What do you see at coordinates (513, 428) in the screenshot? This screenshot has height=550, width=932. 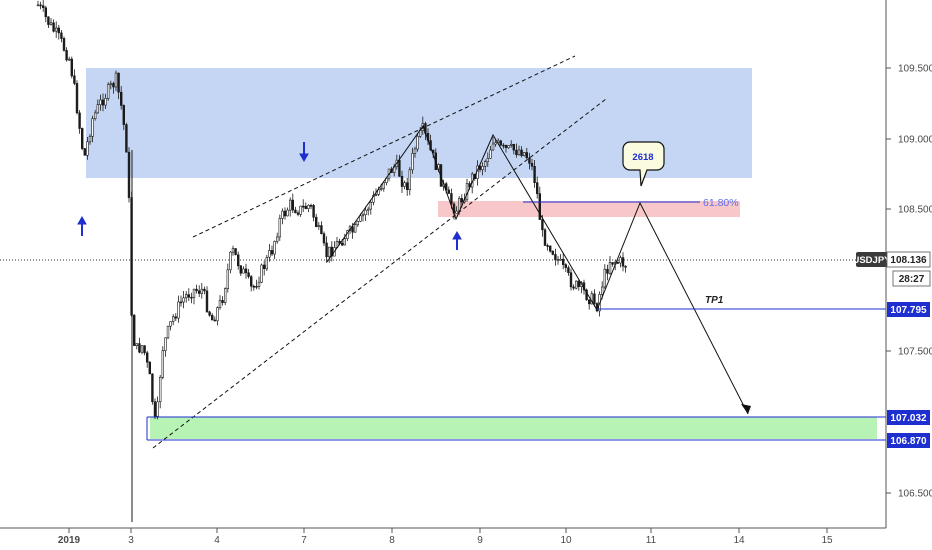 I see `demand-zone` at bounding box center [513, 428].